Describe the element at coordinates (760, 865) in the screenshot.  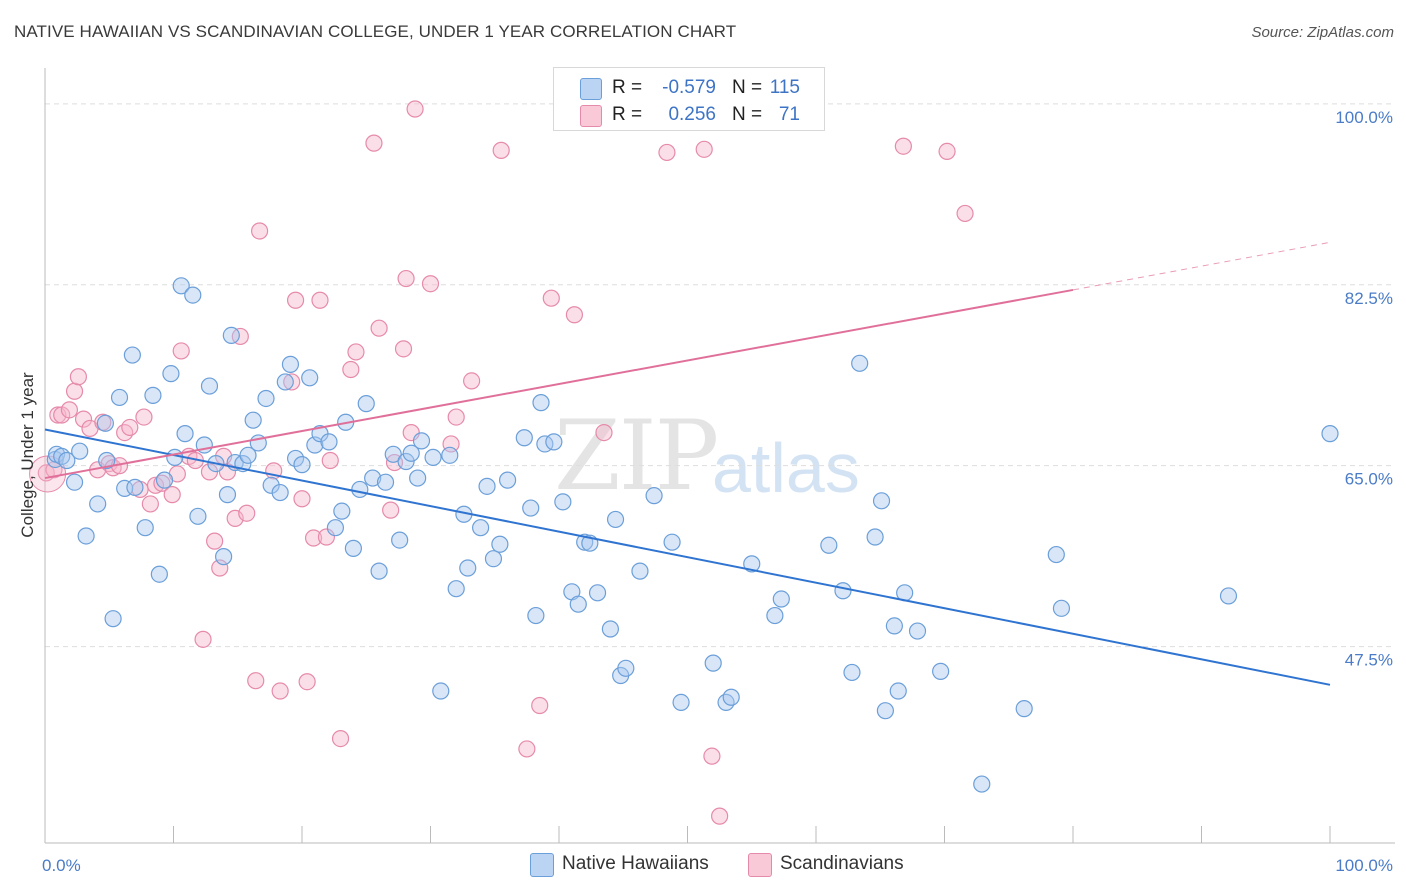
I see `pink-swatch` at that location.